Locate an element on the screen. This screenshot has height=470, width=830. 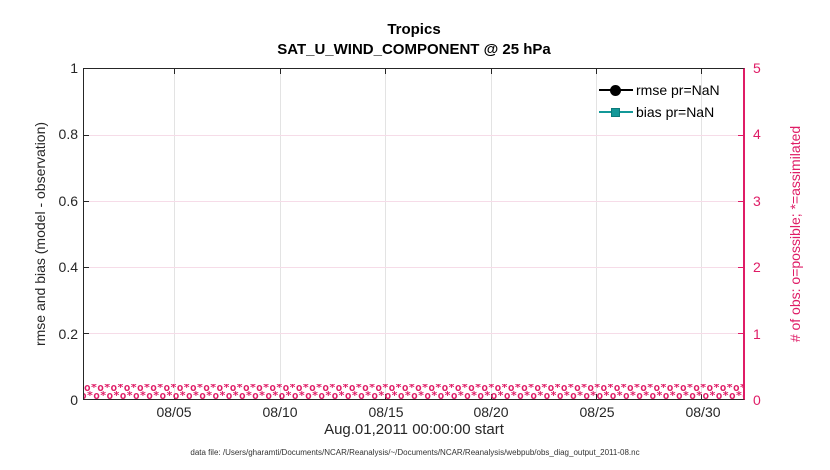
left-ytick-0-2: 0.2 is located at coordinates (68, 334).